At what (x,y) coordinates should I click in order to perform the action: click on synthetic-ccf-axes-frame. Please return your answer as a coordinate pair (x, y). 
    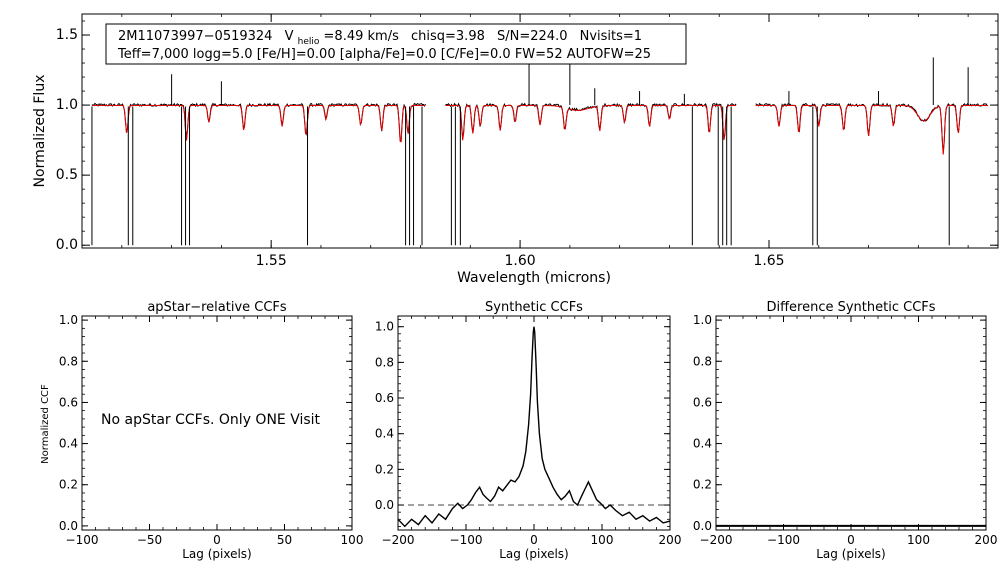
    Looking at the image, I should click on (534, 423).